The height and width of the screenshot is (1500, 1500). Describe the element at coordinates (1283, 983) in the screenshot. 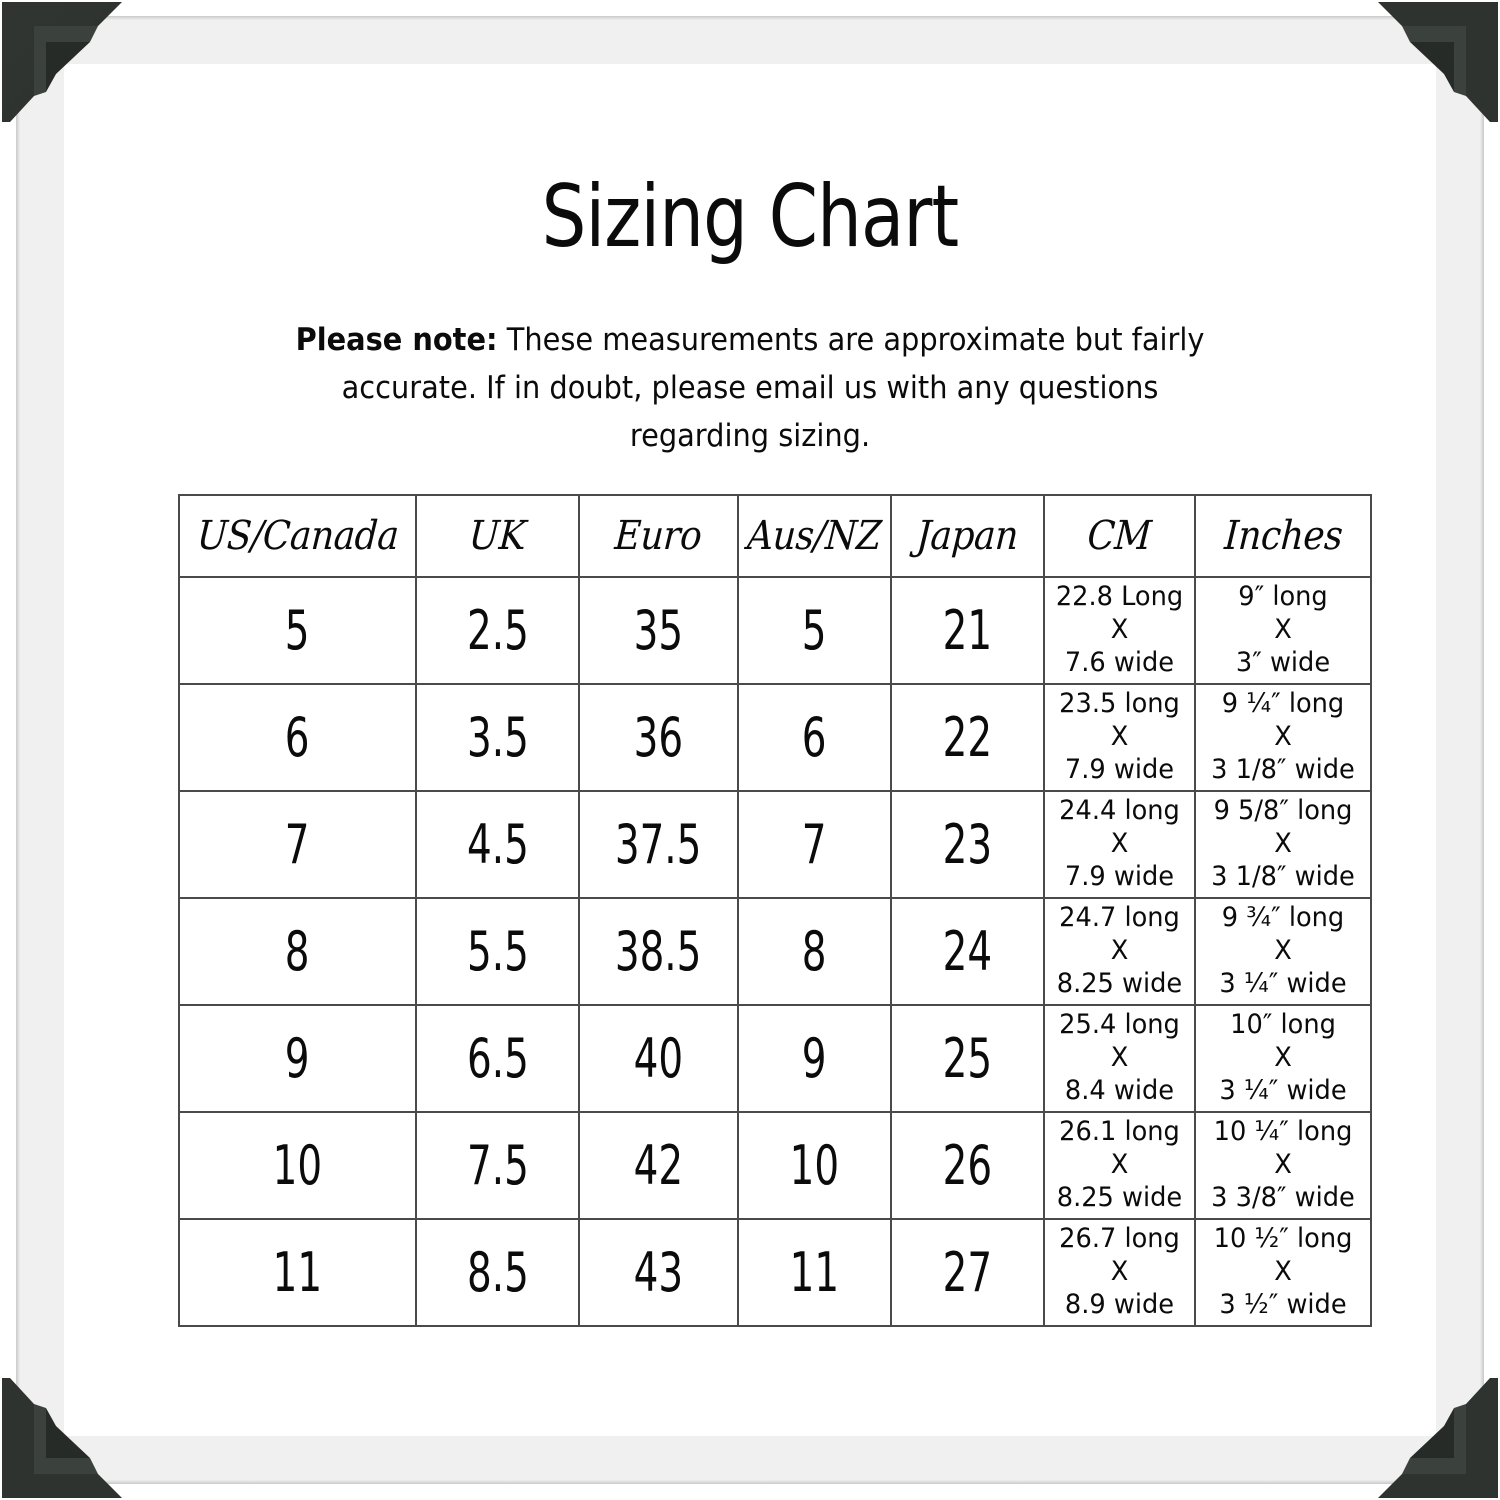

I see `inches-wide: 3 ¼″ wide` at that location.